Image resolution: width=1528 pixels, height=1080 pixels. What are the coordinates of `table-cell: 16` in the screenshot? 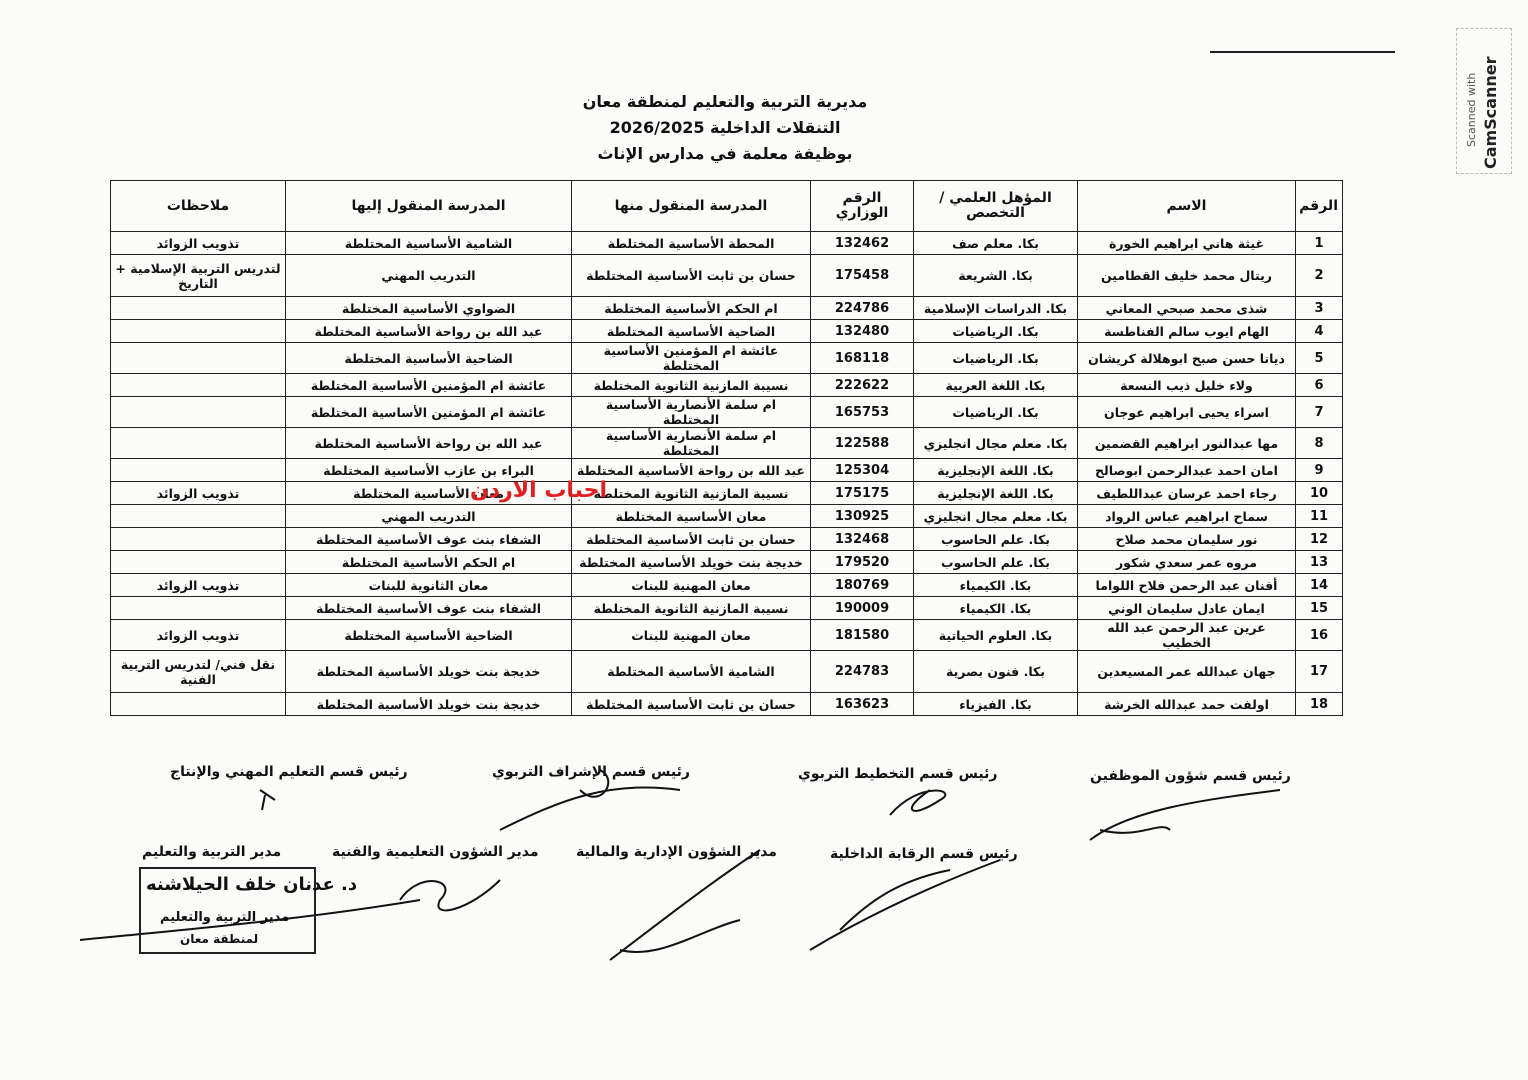 It's located at (1319, 635).